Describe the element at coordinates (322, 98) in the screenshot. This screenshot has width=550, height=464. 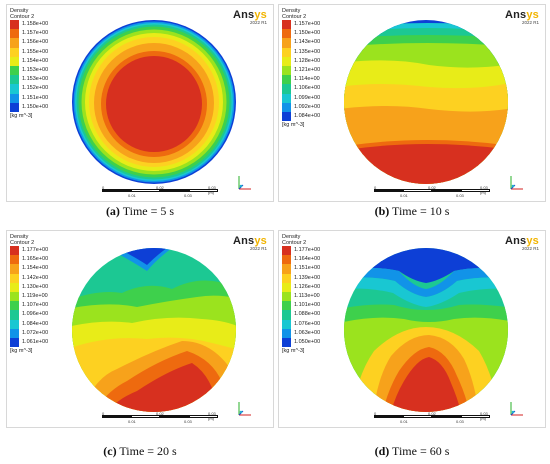
I see `legend-row: 1.099e+00` at that location.